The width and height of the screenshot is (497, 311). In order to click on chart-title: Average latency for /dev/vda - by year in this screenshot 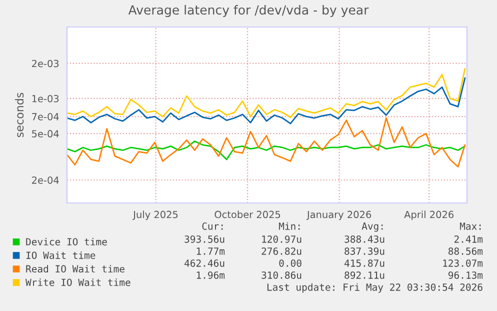, I will do `click(248, 11)`.